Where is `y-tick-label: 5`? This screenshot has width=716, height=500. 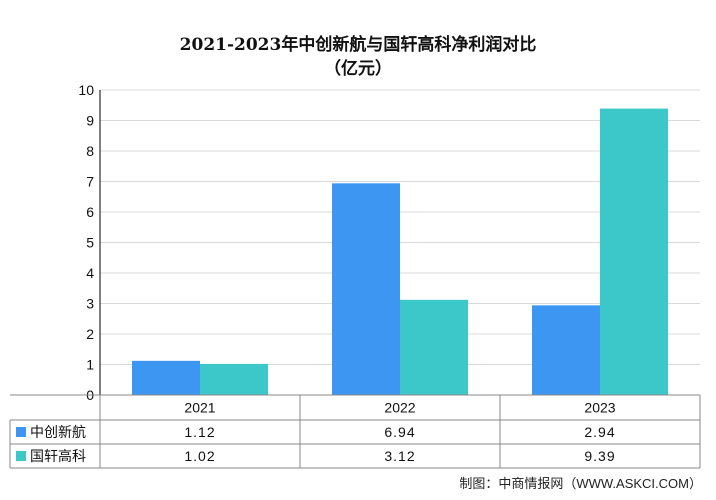
y-tick-label: 5 is located at coordinates (90, 243).